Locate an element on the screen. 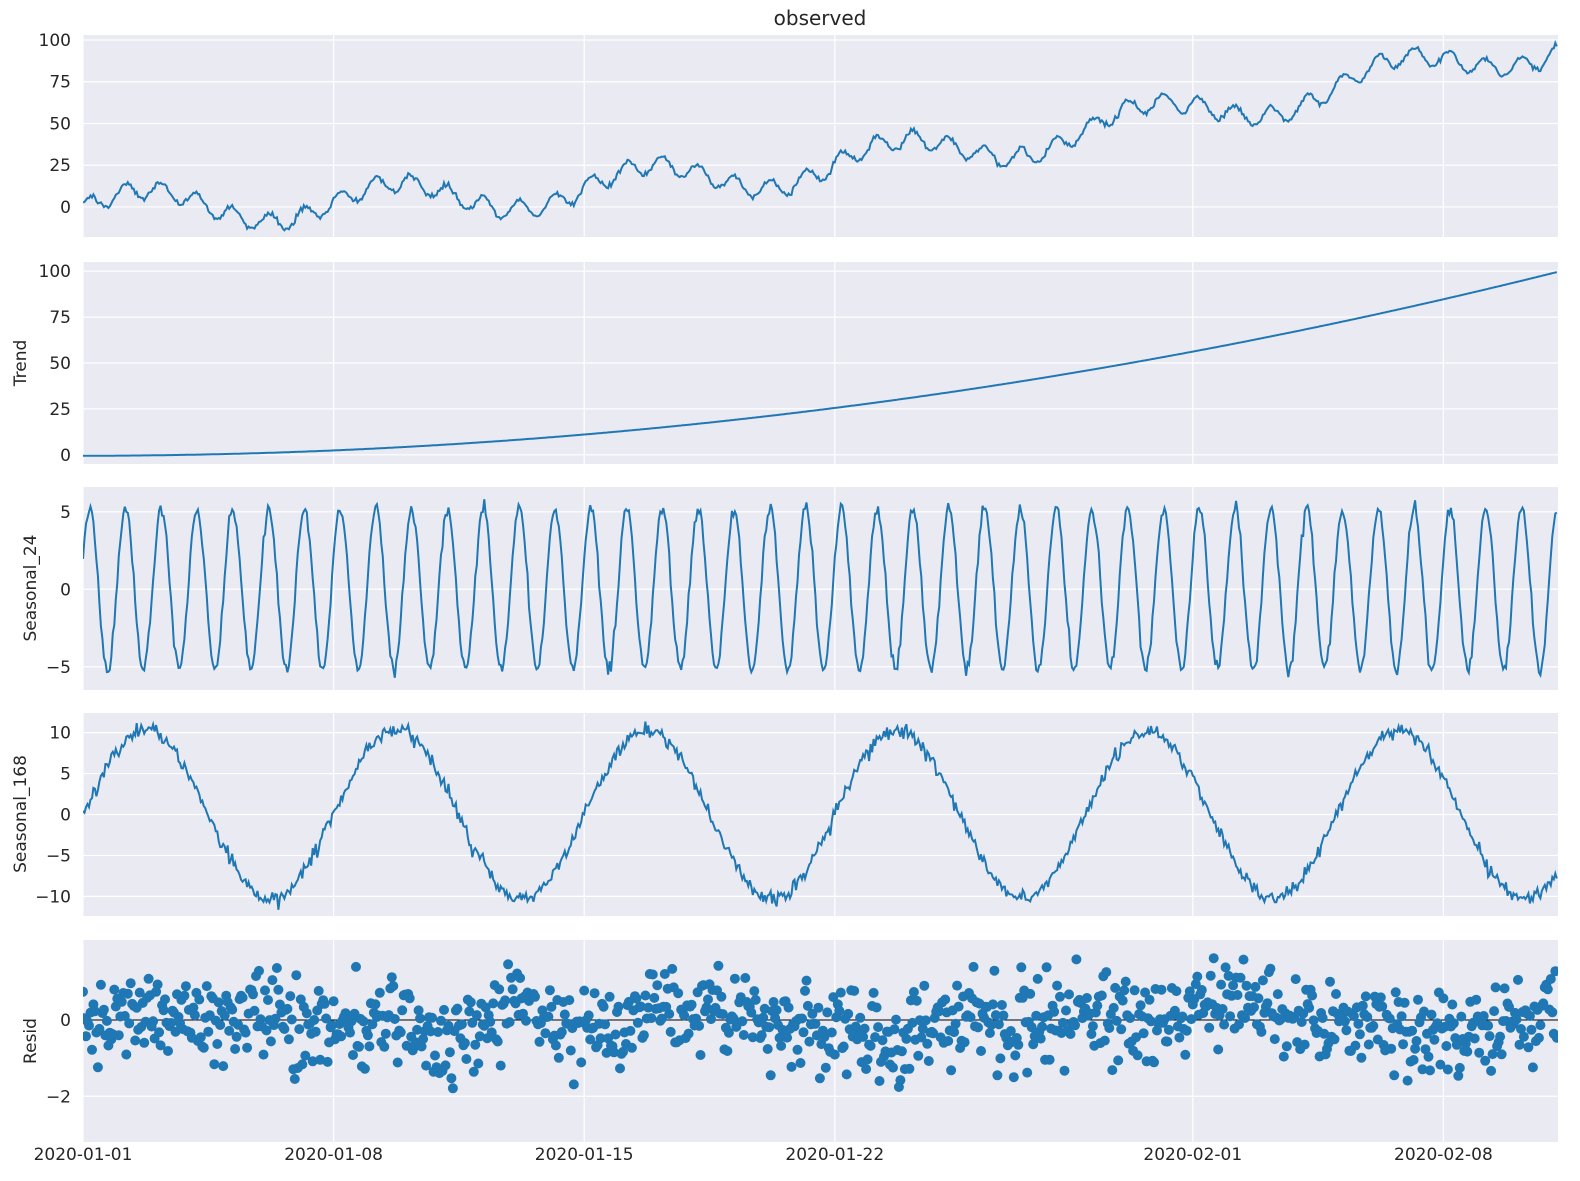  x-tick-label: 2020-02-08 is located at coordinates (1443, 1155).